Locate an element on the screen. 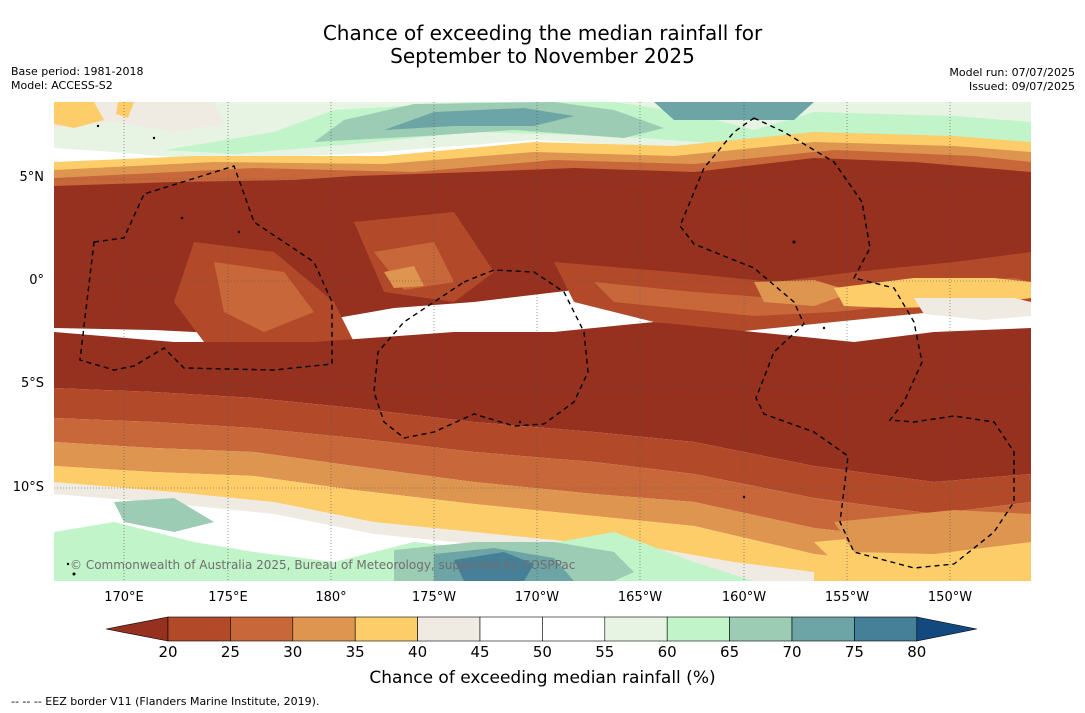  colorbar-tick-label: 30 is located at coordinates (292, 652).